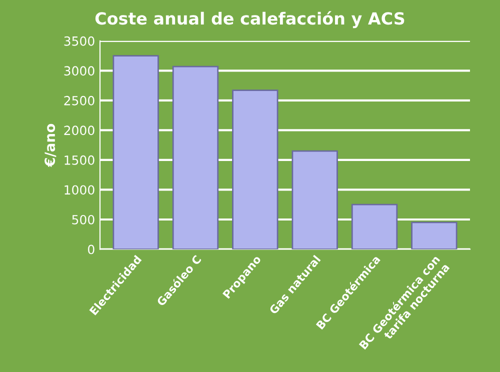 Image resolution: width=500 pixels, height=372 pixels. Describe the element at coordinates (79, 101) in the screenshot. I see `y-tick-label: 2500` at that location.